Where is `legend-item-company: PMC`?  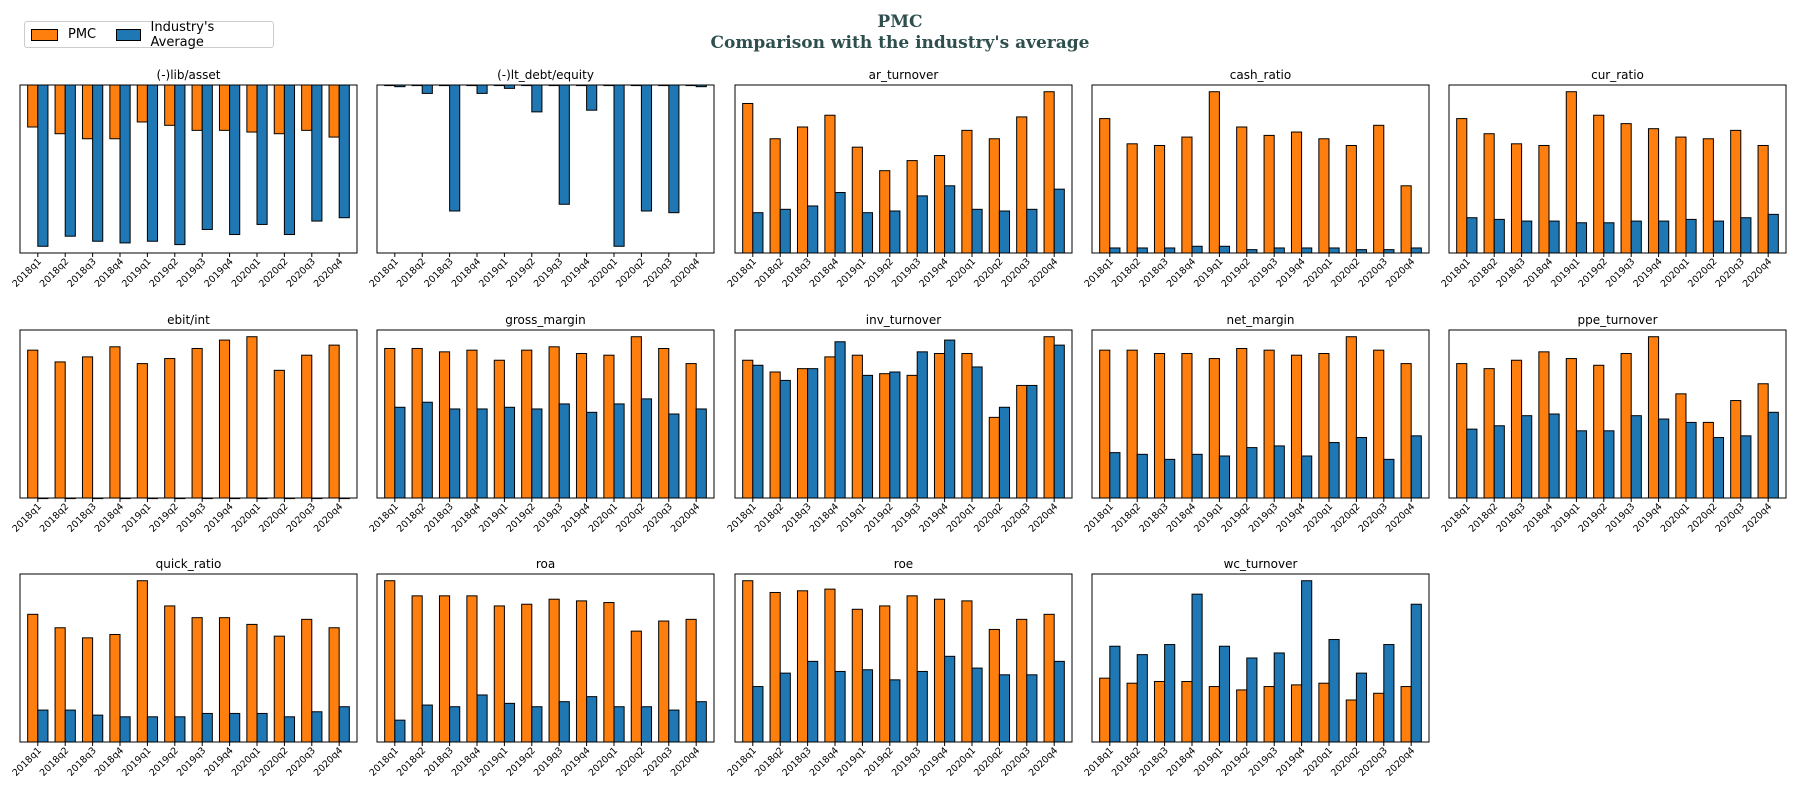 legend-item-company: PMC is located at coordinates (63, 34).